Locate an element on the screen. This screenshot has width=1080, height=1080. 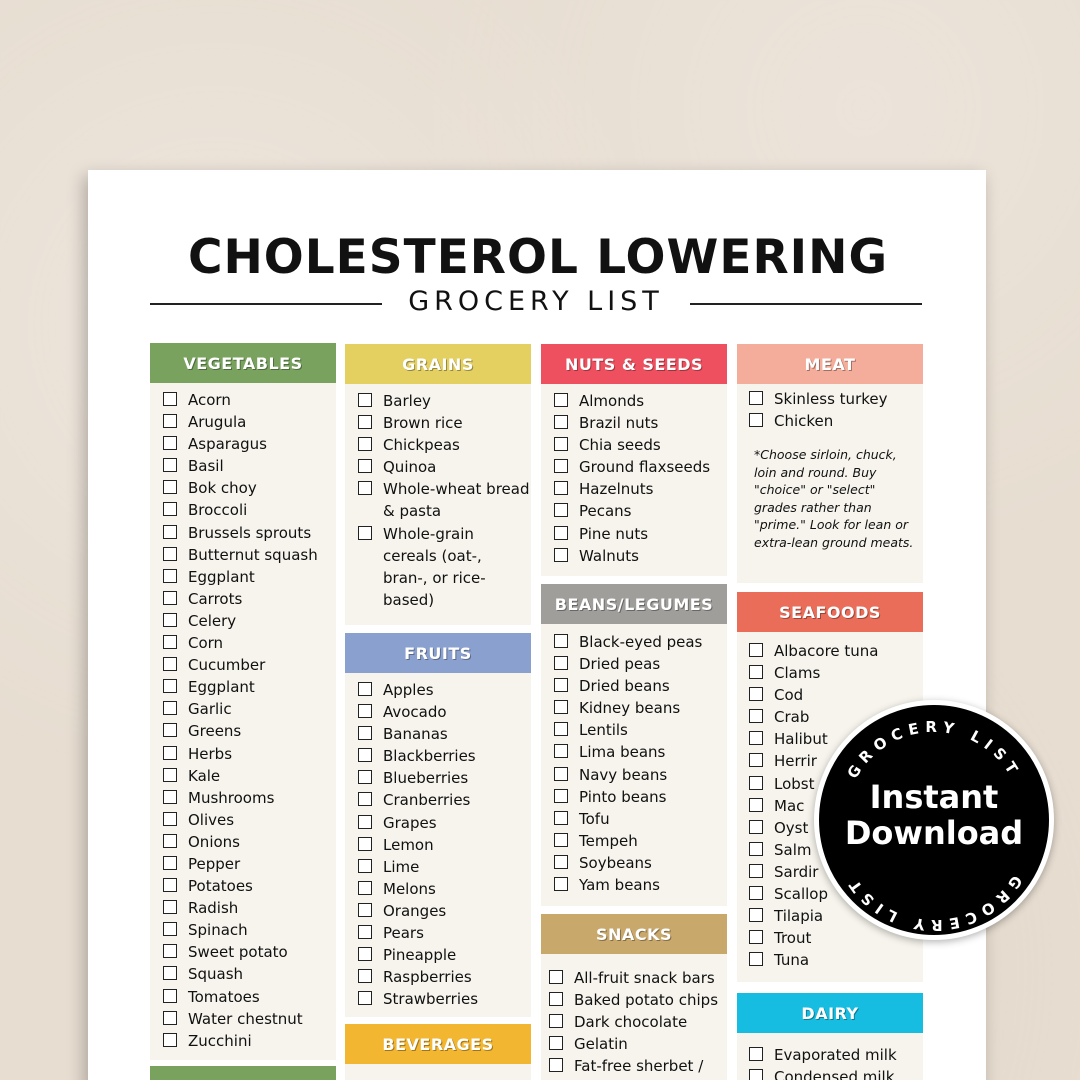
item-label: Pinto beans is located at coordinates (623, 796).